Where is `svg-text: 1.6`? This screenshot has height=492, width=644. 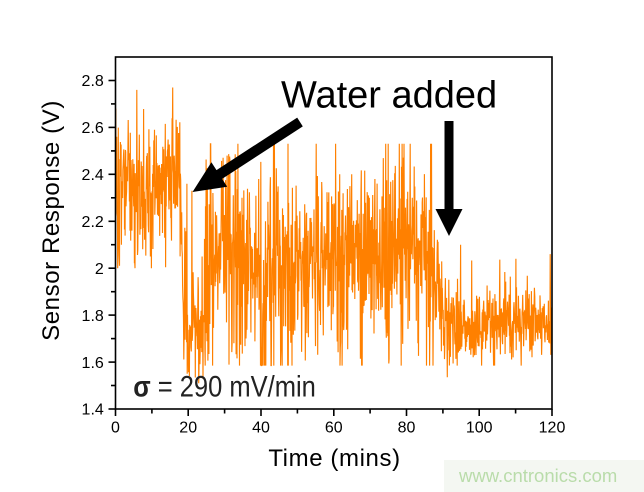 svg-text: 1.6 is located at coordinates (93, 363).